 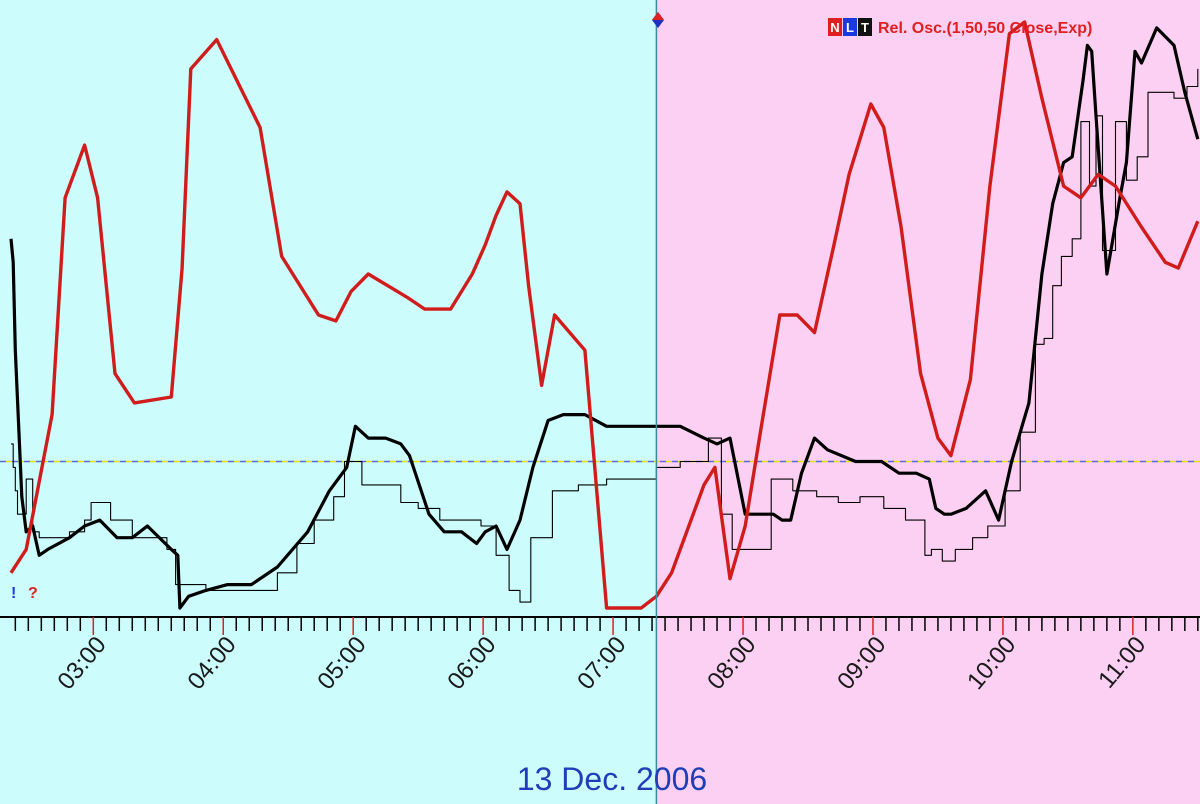 I want to click on bang-marker: !, so click(x=13, y=593).